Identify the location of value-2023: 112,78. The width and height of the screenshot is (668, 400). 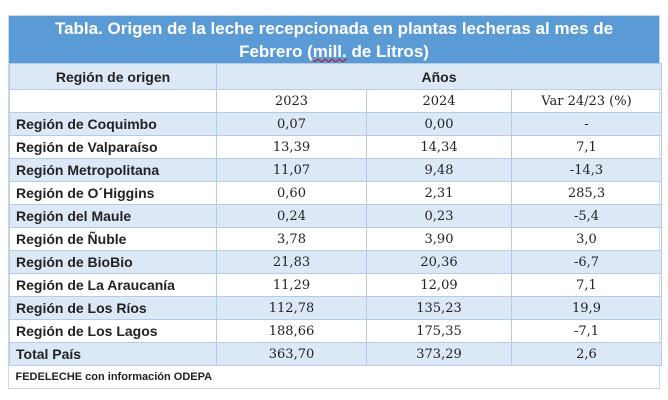
(291, 308).